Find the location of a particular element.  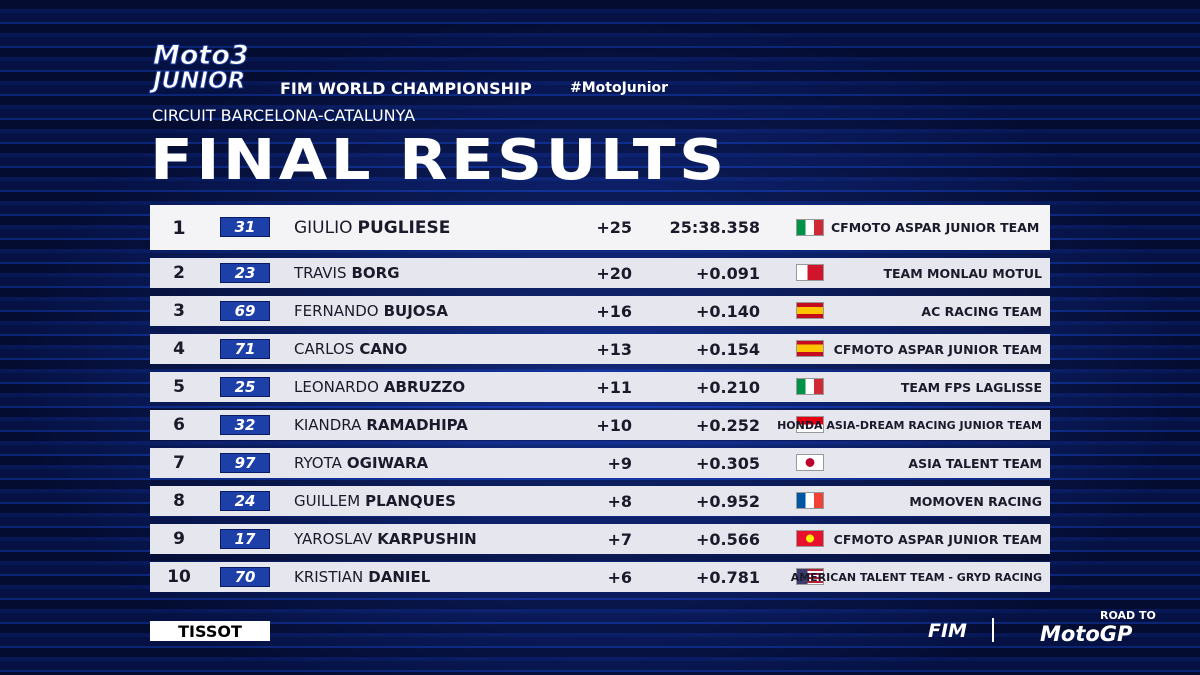

points: +13 is located at coordinates (614, 349).